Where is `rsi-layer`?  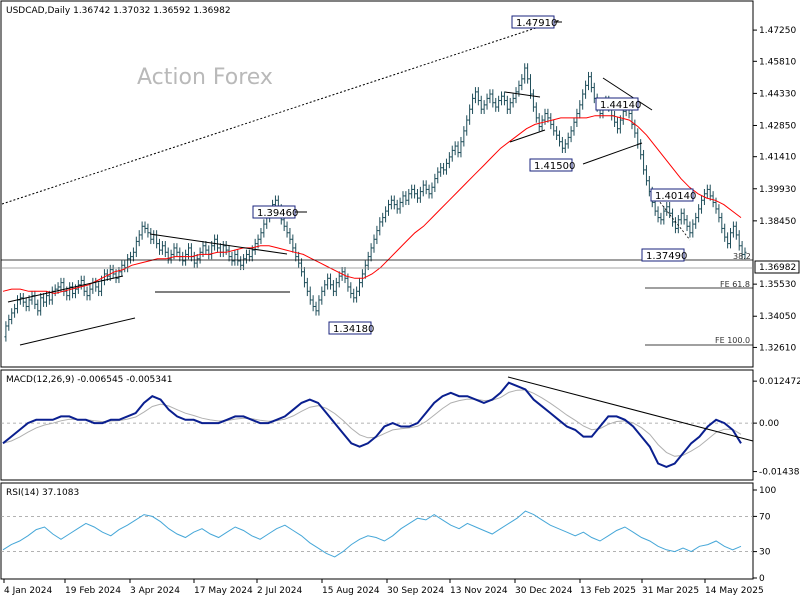
rsi-layer is located at coordinates (377, 534).